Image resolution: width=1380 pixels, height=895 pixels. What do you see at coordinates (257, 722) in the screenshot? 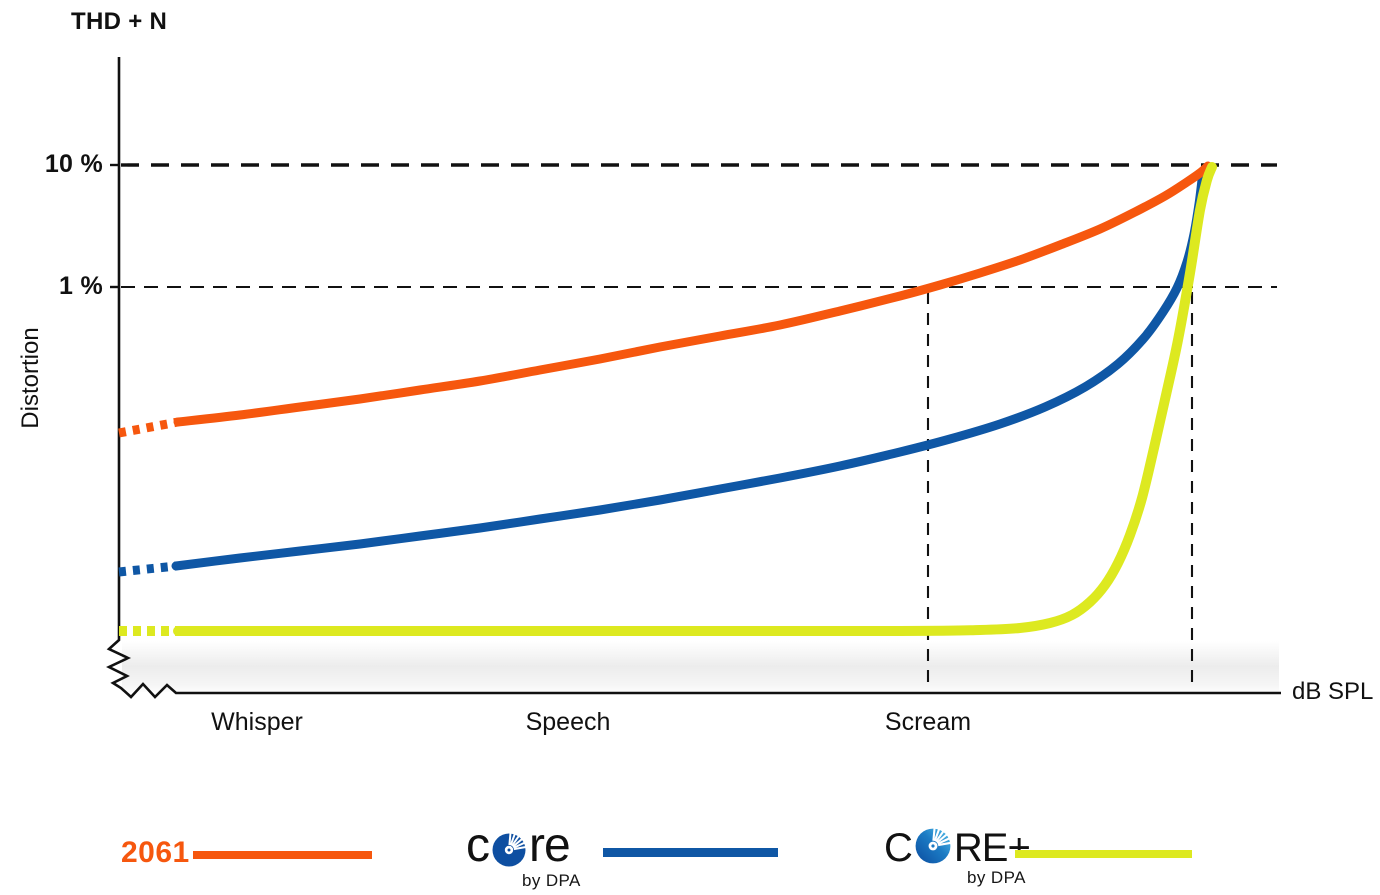
I see `x-category-whisper: Whisper` at bounding box center [257, 722].